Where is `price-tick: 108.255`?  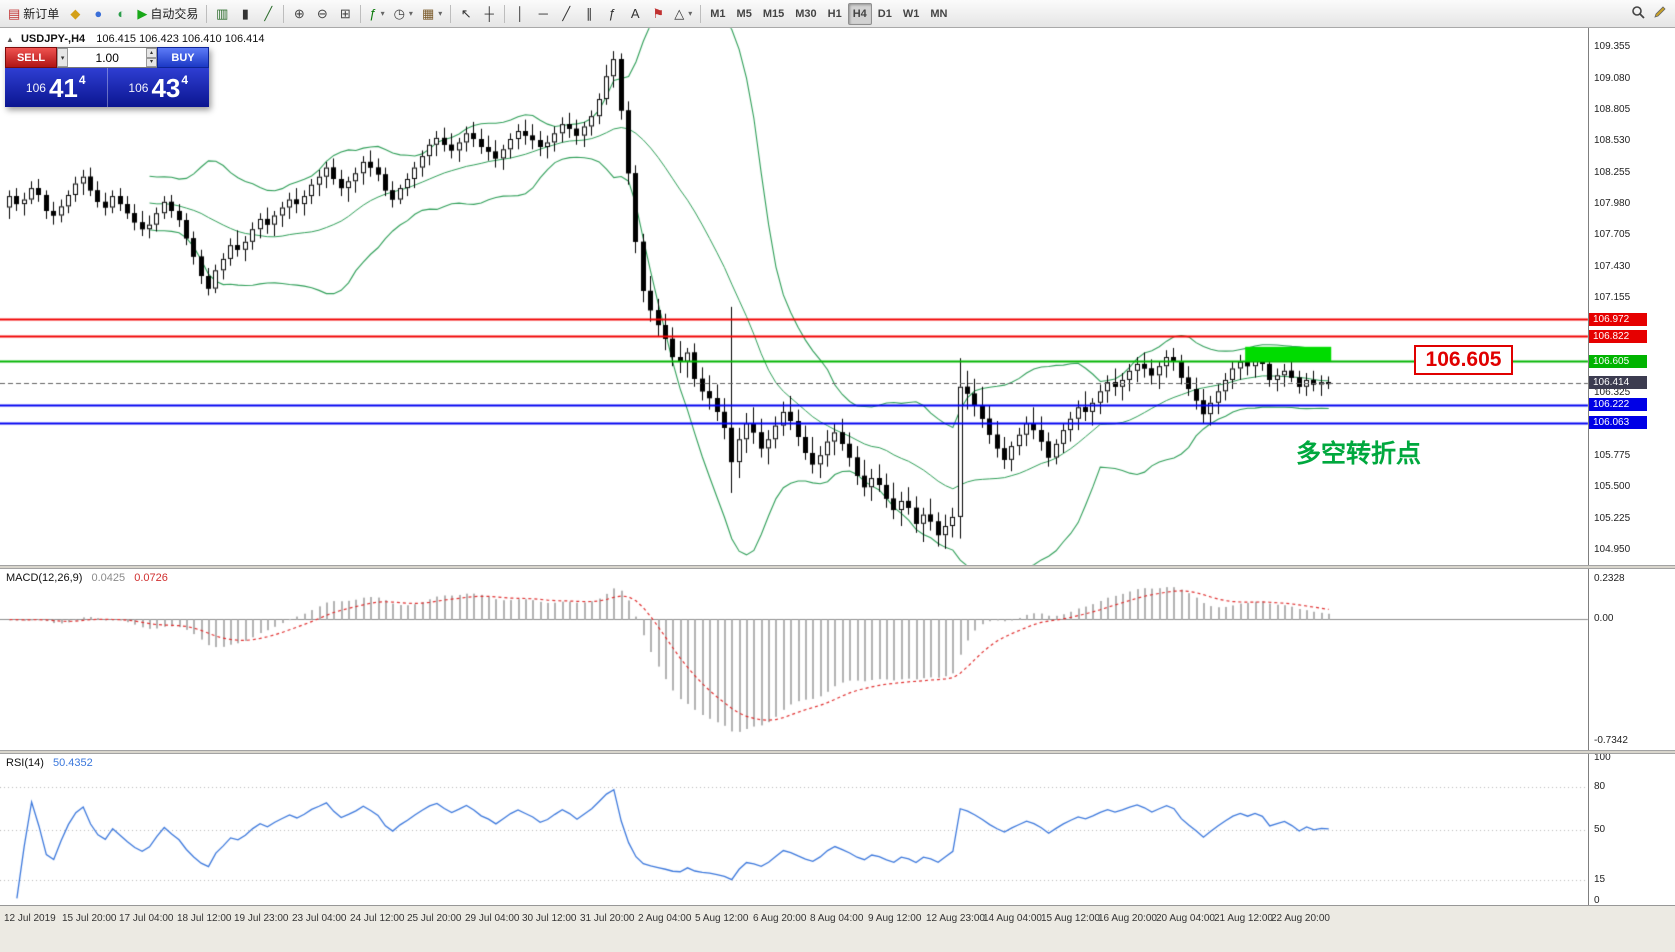
price-tick: 108.255 is located at coordinates (1612, 172).